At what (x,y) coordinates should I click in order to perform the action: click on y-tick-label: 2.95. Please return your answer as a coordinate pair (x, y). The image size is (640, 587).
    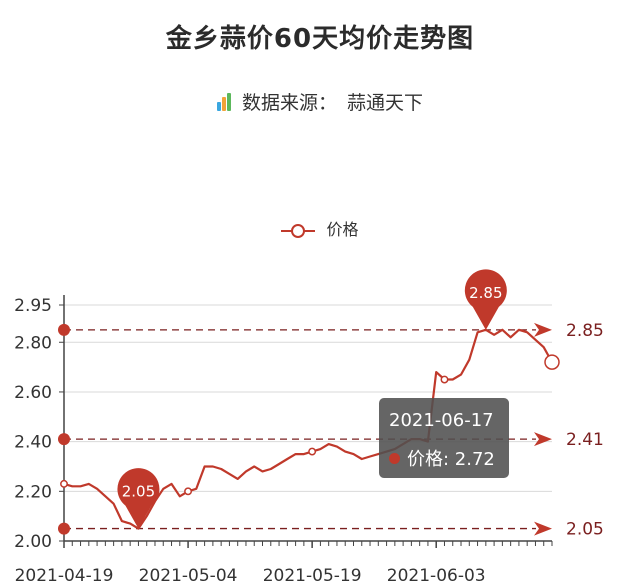
    Looking at the image, I should click on (33, 306).